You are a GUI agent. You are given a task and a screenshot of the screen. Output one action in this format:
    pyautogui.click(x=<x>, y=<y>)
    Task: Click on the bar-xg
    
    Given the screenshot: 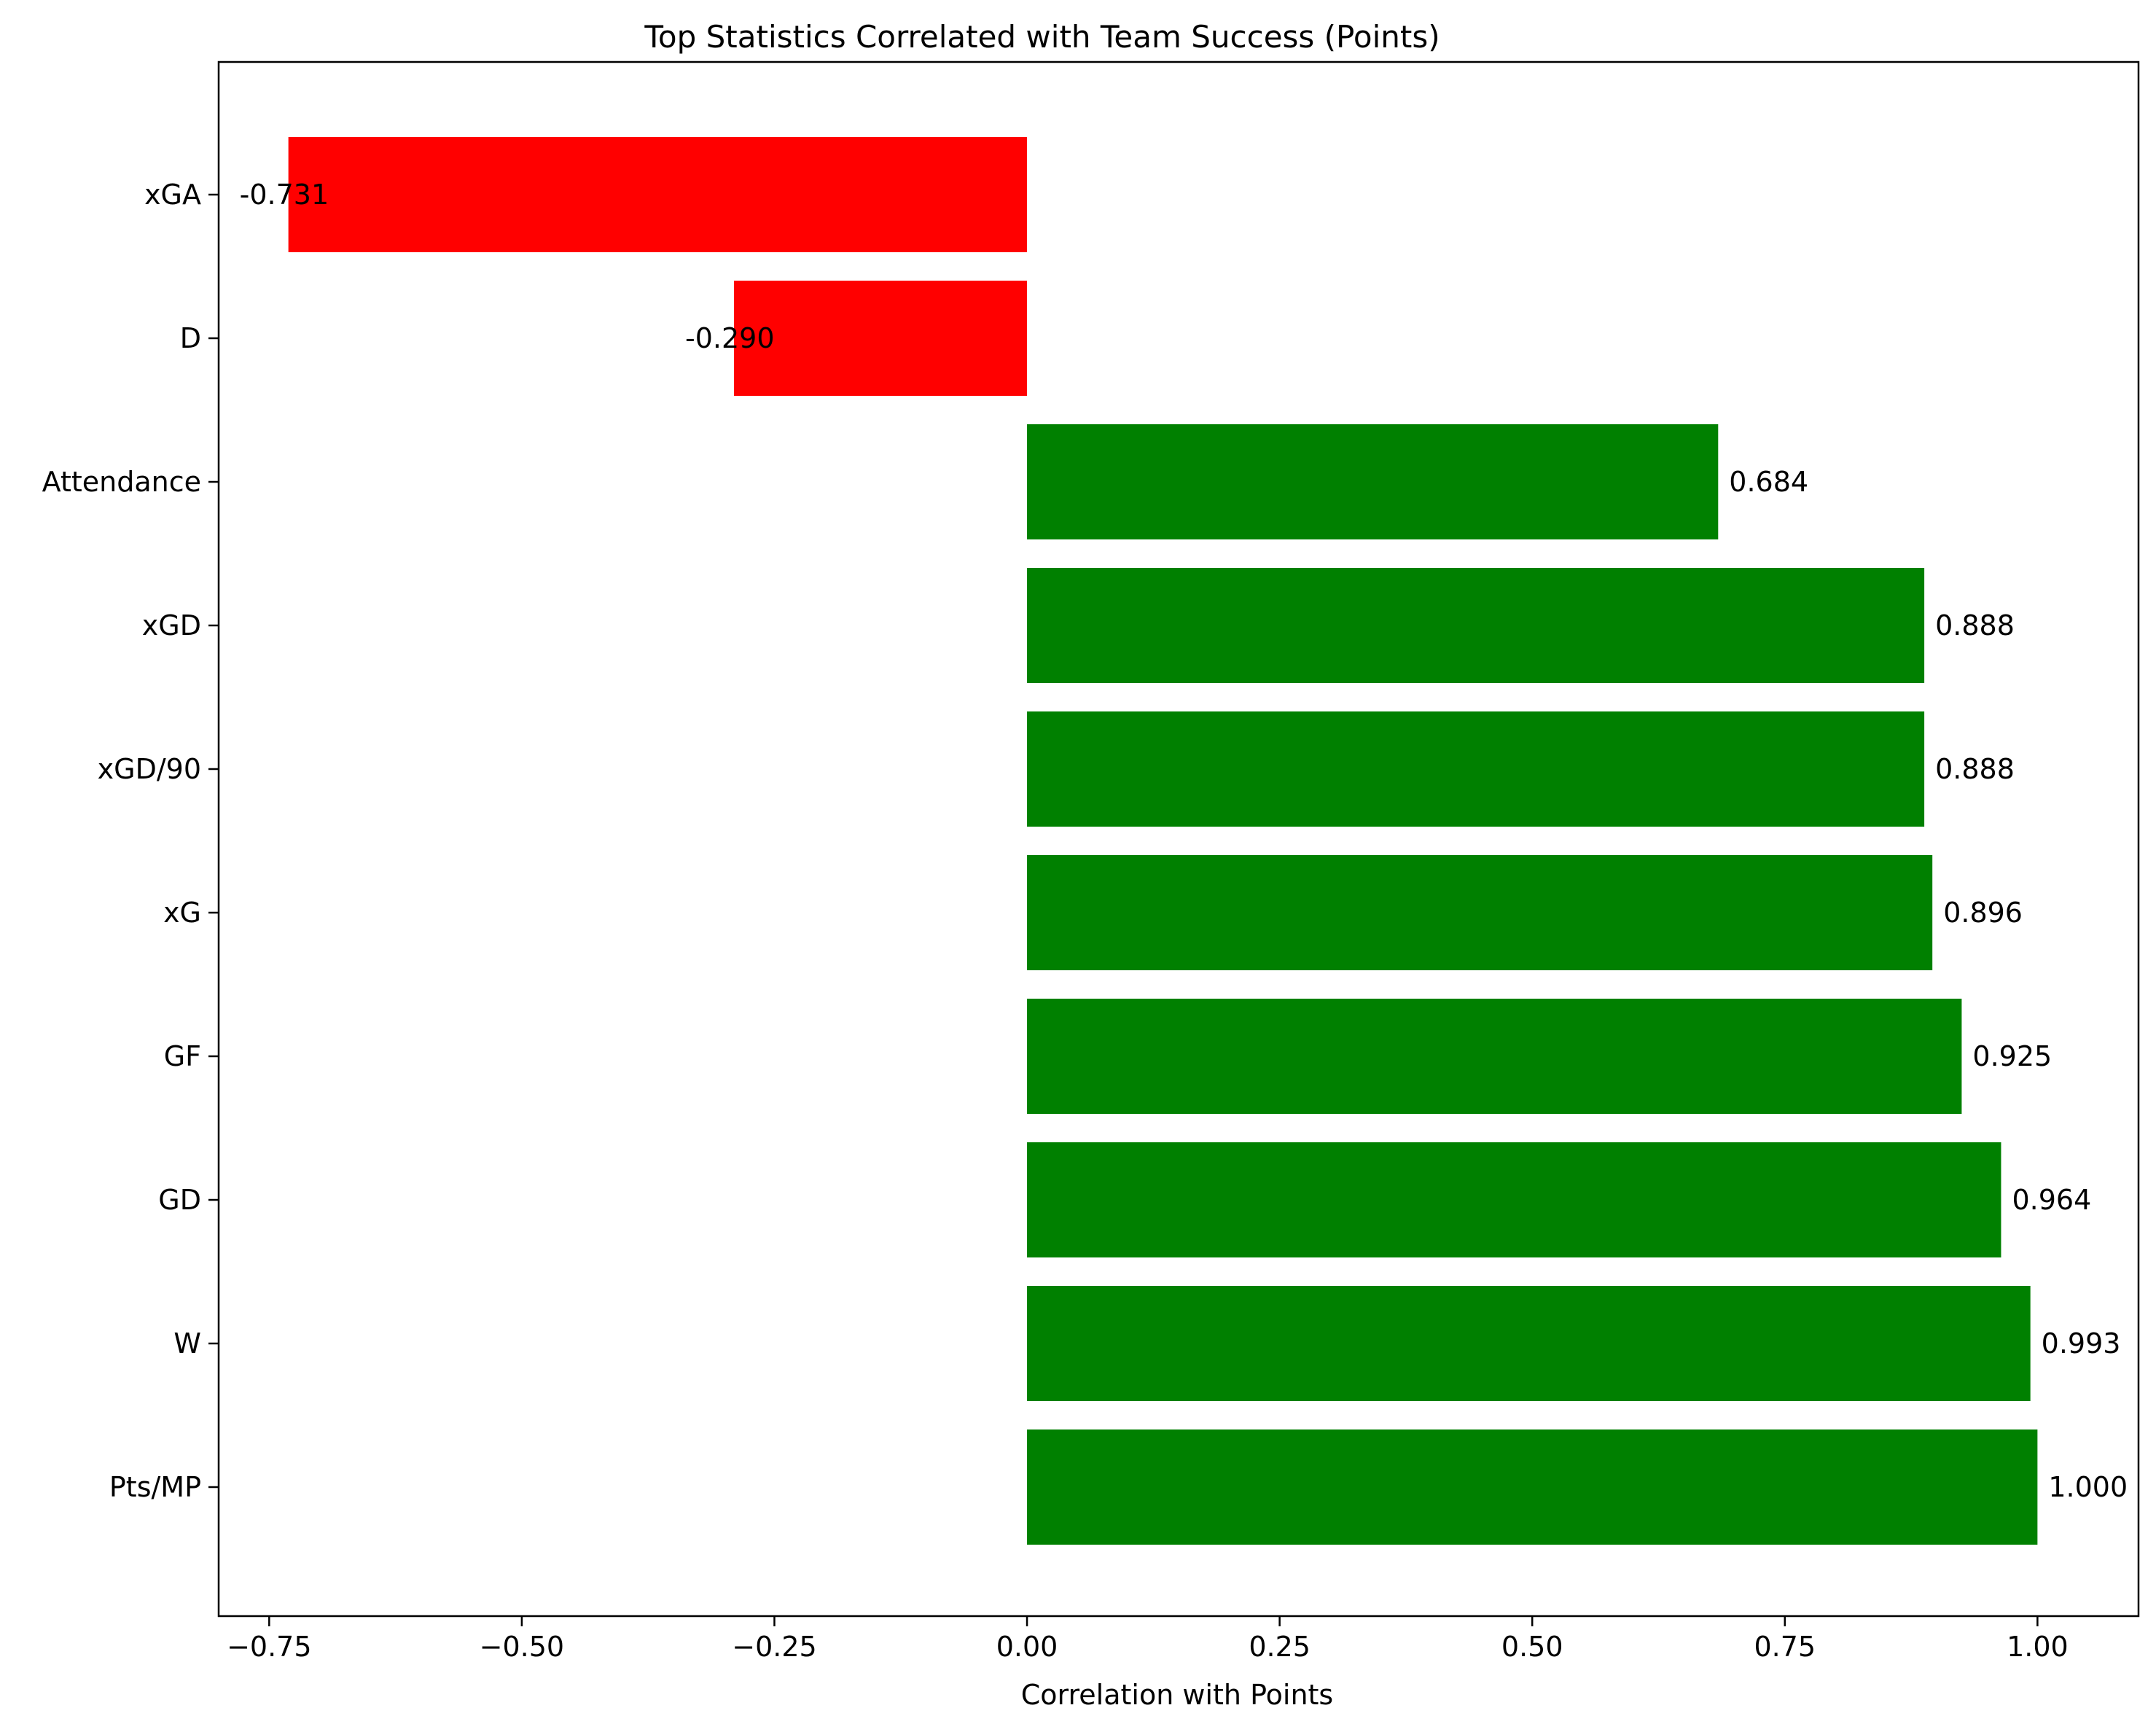 What is the action you would take?
    pyautogui.click(x=1480, y=912)
    